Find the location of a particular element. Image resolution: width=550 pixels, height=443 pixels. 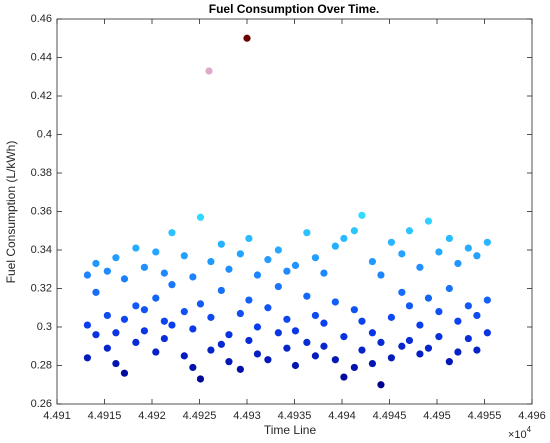

x-tick-label: 4.495 is located at coordinates (437, 416).